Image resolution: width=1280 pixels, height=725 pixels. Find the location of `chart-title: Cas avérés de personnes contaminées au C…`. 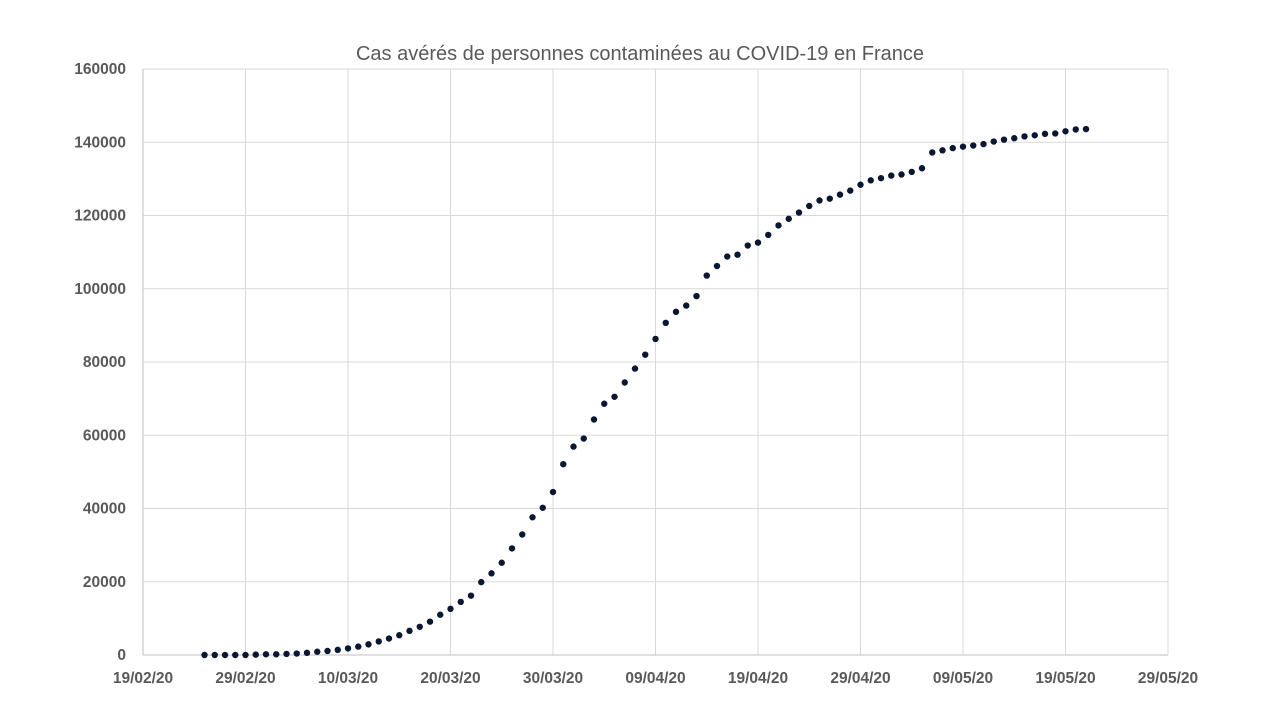

chart-title: Cas avérés de personnes contaminées au C… is located at coordinates (640, 54).